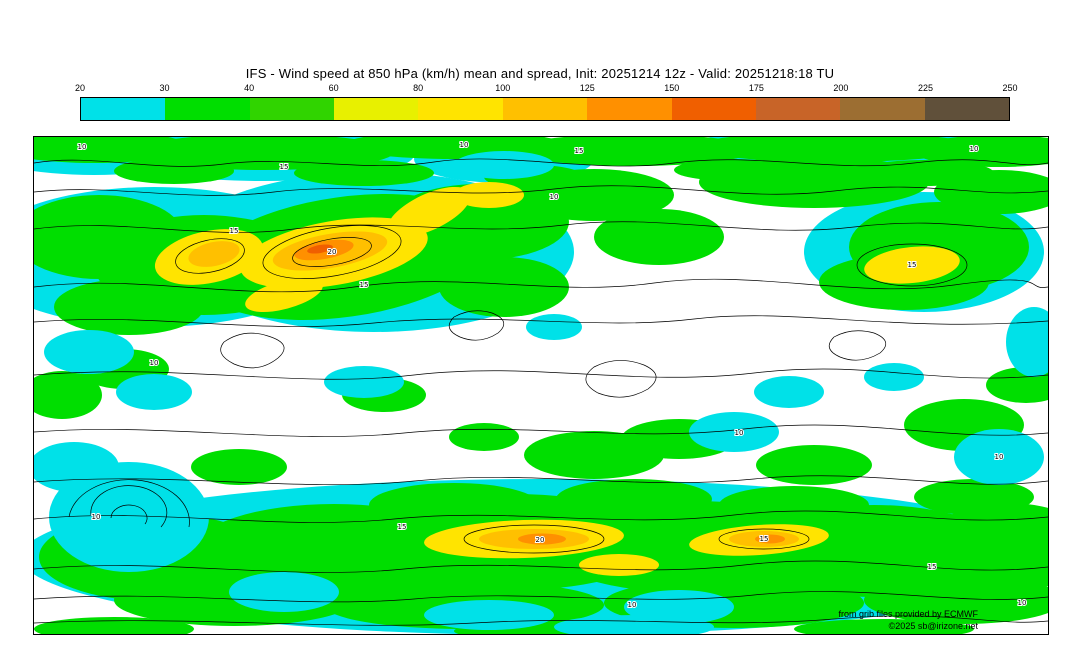 This screenshot has height=658, width=1080. I want to click on colorbar-tick-label: 125, so click(587, 88).